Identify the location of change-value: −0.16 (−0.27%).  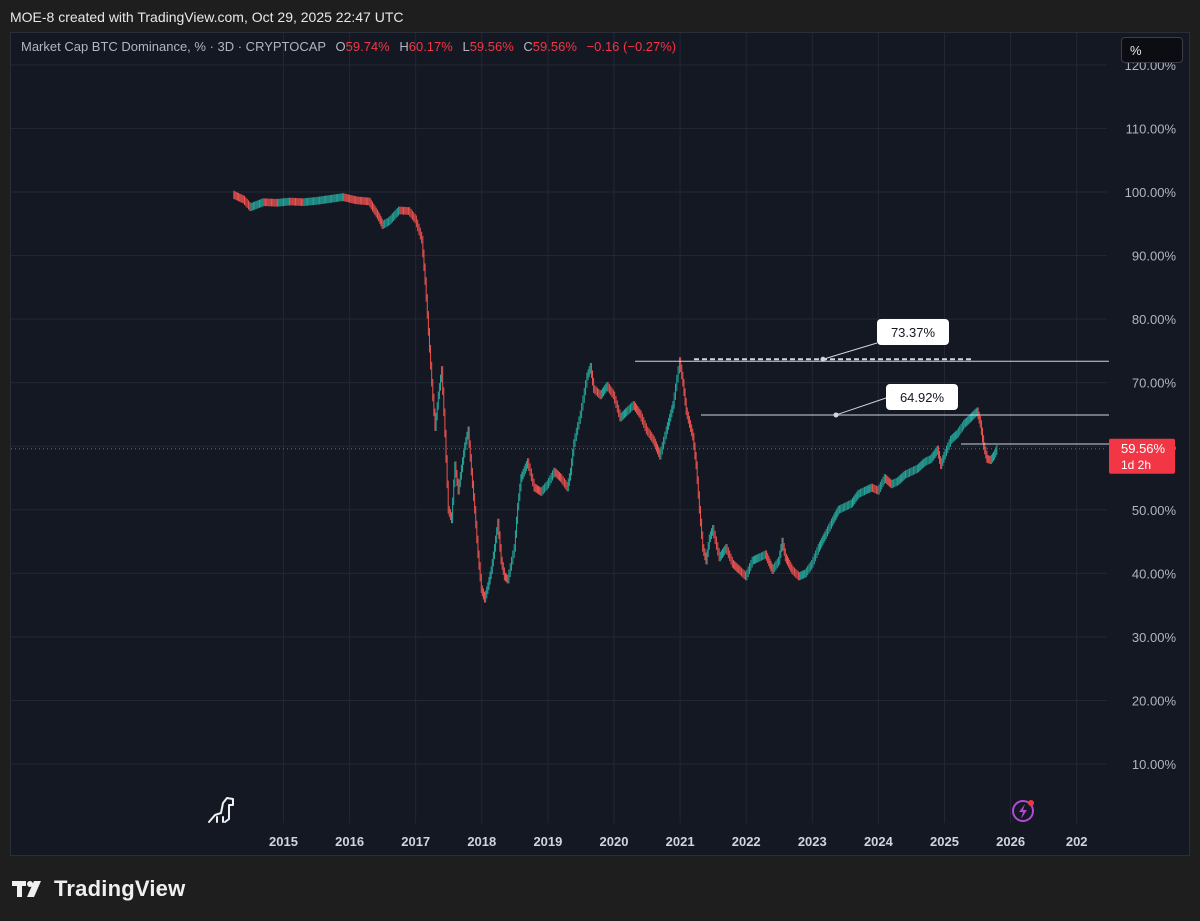
(631, 46).